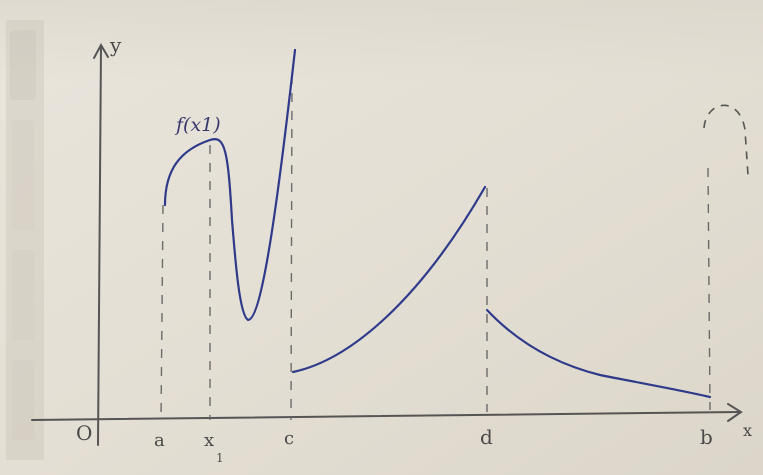 The height and width of the screenshot is (475, 763). Describe the element at coordinates (101, 50) in the screenshot. I see `y-axis-arrow` at that location.